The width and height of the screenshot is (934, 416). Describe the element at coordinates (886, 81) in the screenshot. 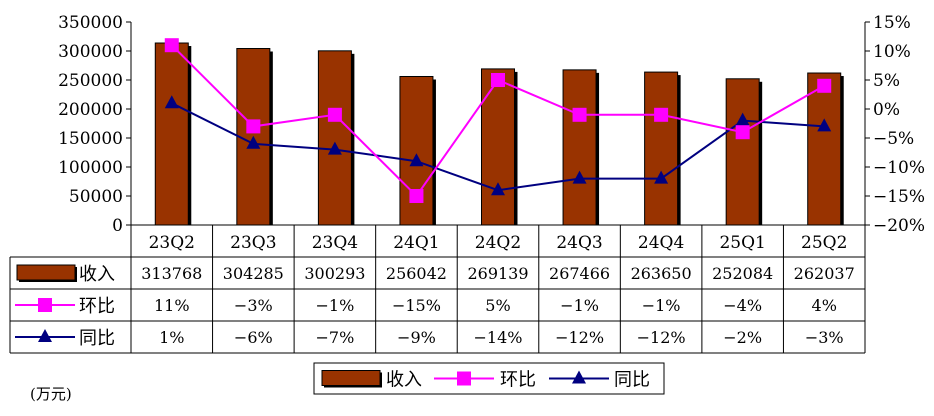

I see `right-tick-label: 5%` at that location.